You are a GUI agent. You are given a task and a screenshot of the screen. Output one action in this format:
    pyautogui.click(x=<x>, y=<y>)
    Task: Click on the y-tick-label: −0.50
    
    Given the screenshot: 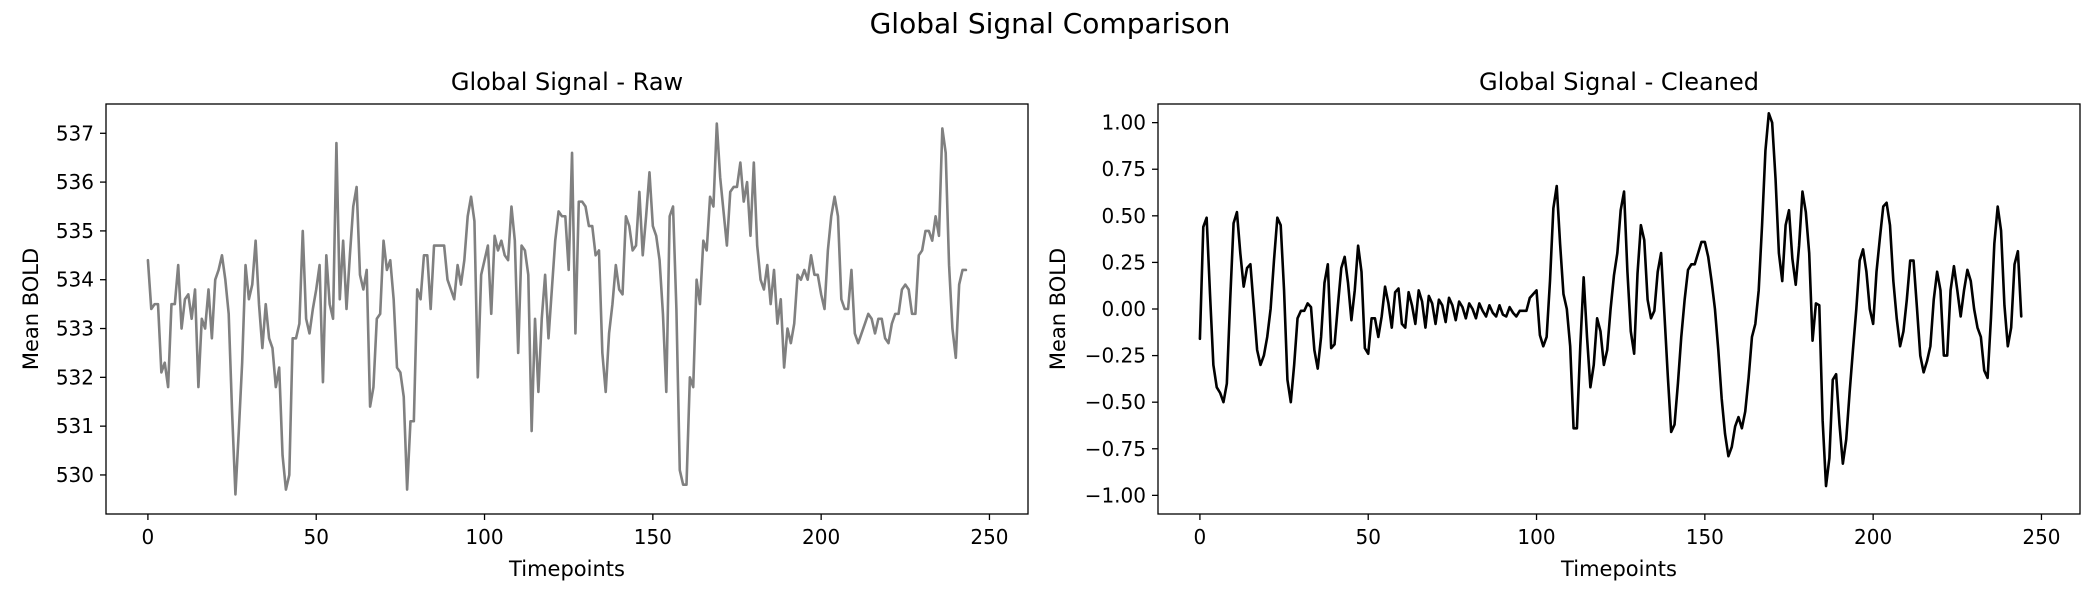 What is the action you would take?
    pyautogui.click(x=1115, y=402)
    